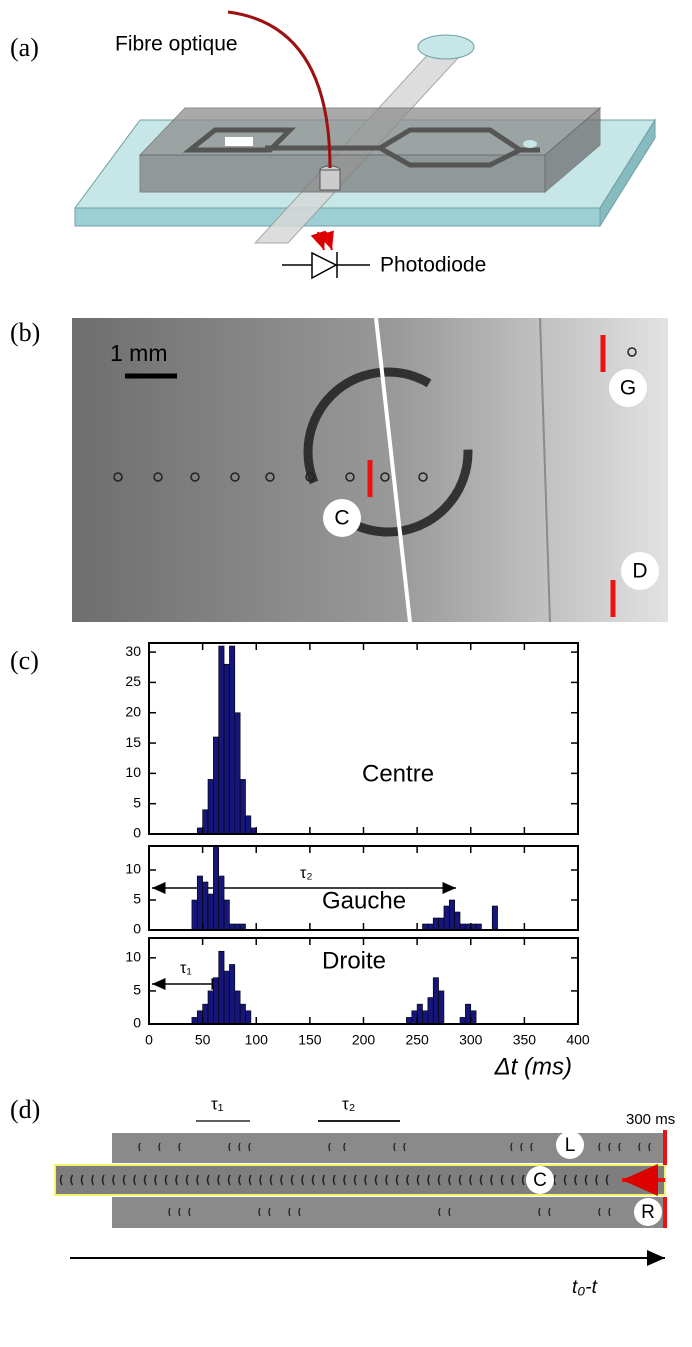 The image size is (692, 1347). What do you see at coordinates (279, 89) in the screenshot?
I see `fibre` at bounding box center [279, 89].